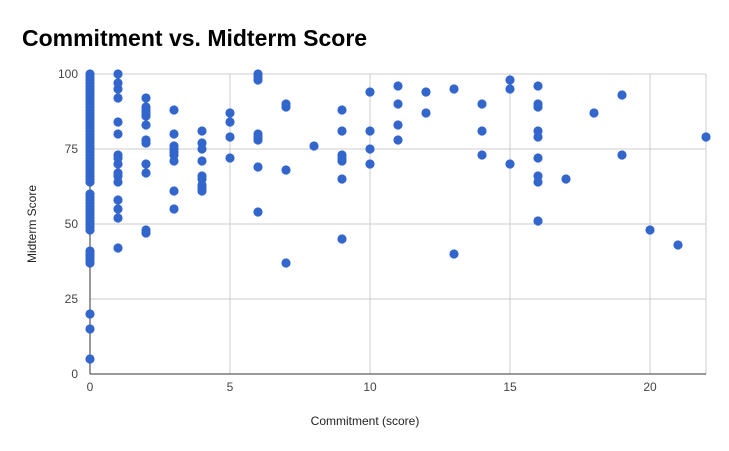 The height and width of the screenshot is (451, 729). Describe the element at coordinates (68, 74) in the screenshot. I see `y-tick-label: 100` at that location.